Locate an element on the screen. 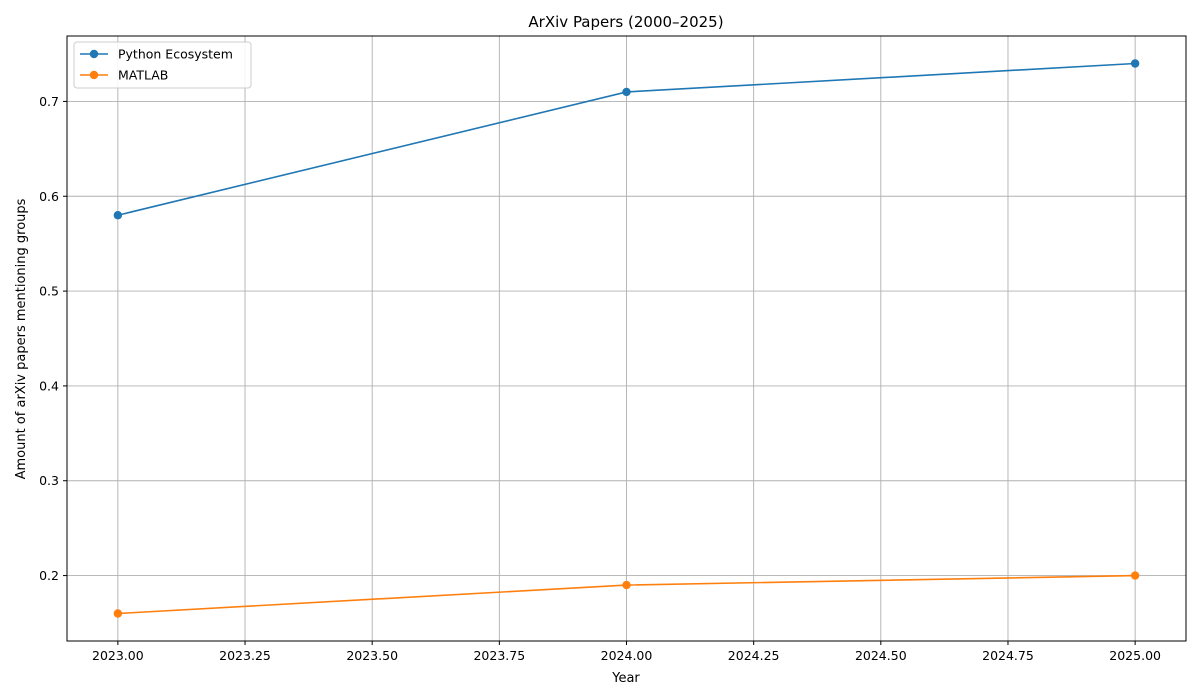 The height and width of the screenshot is (700, 1200). x-tick-label: 2023.50 is located at coordinates (372, 655).